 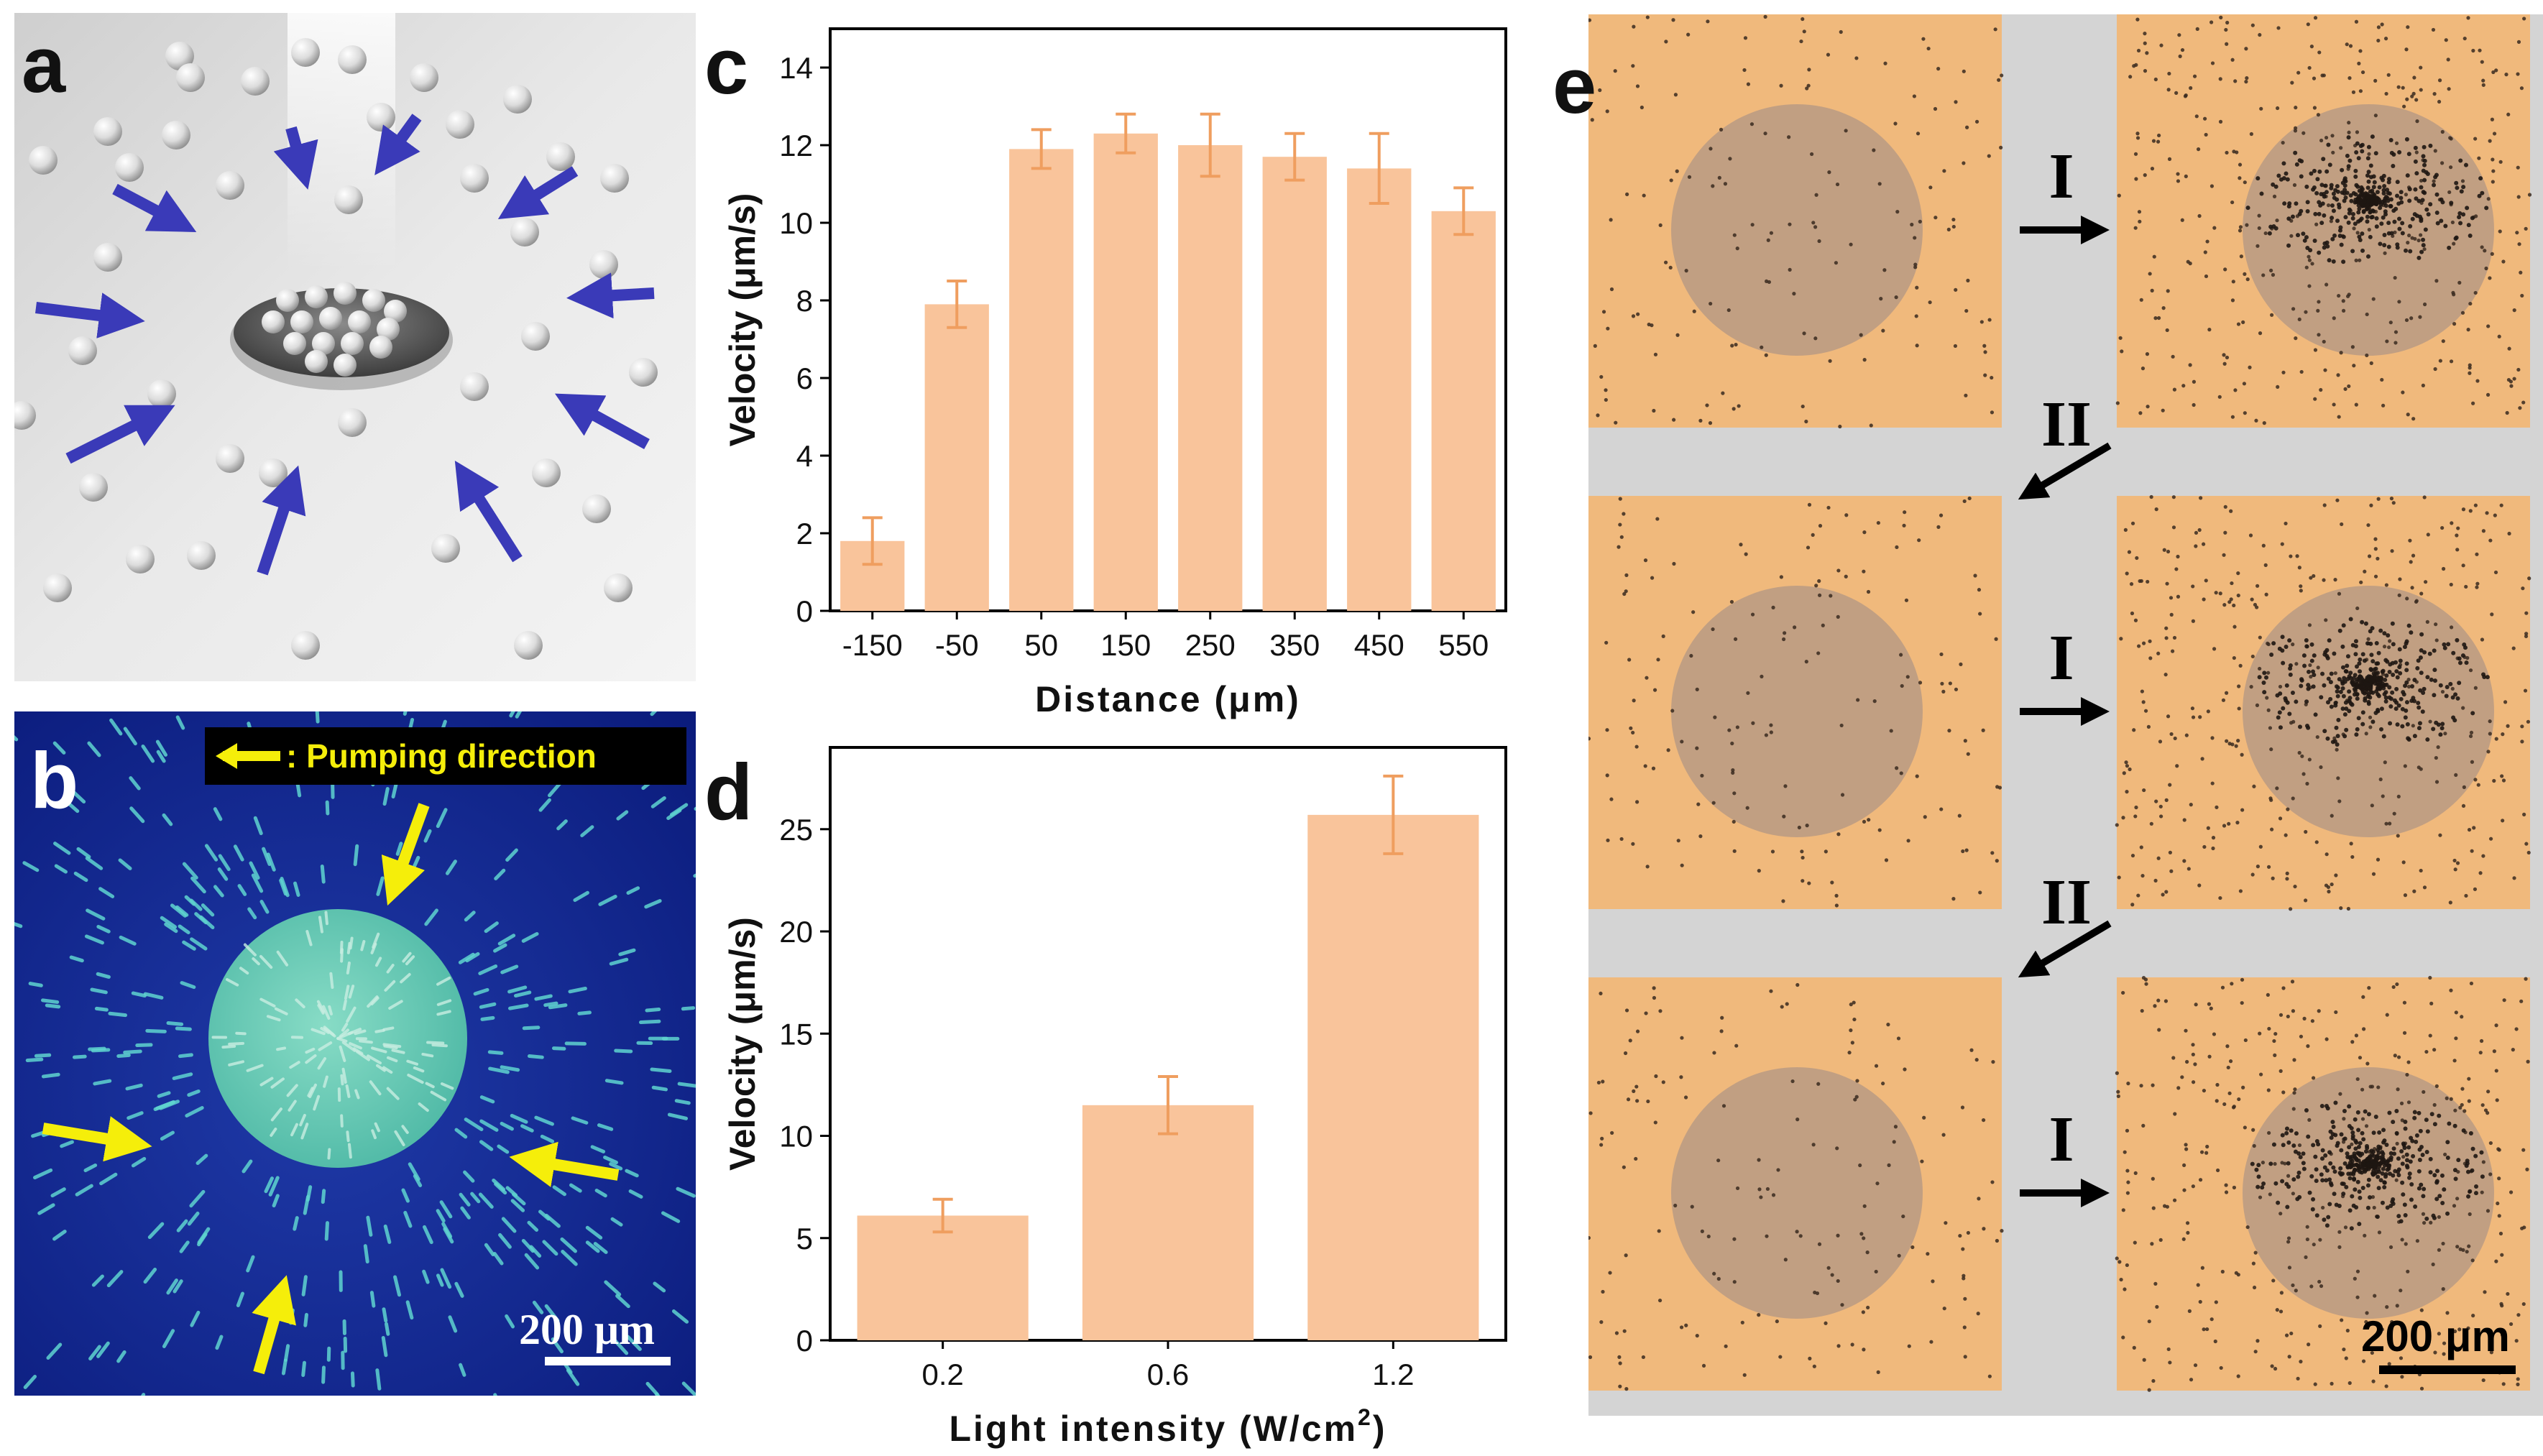 What do you see at coordinates (608, 1361) in the screenshot?
I see `panel-b-scale-bar` at bounding box center [608, 1361].